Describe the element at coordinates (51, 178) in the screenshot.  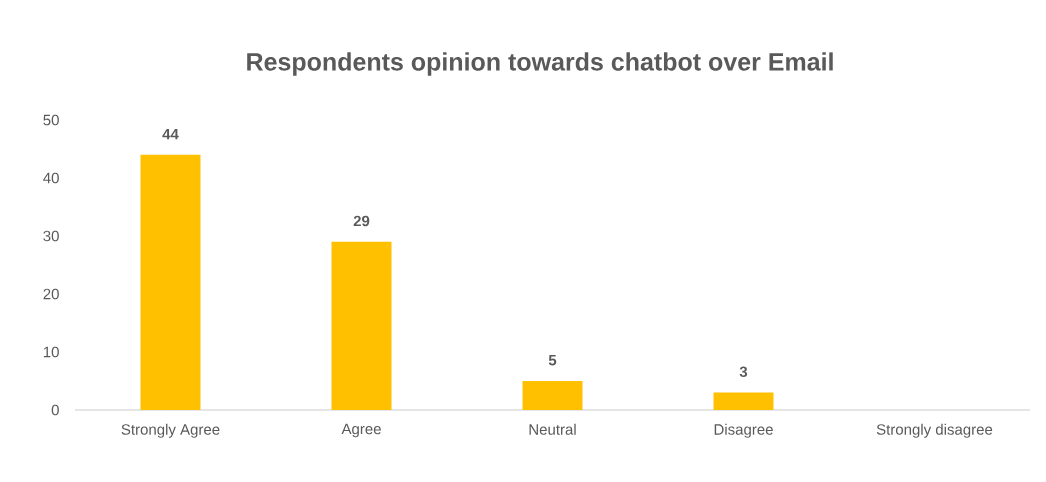
I see `y-tick-label: 40` at that location.